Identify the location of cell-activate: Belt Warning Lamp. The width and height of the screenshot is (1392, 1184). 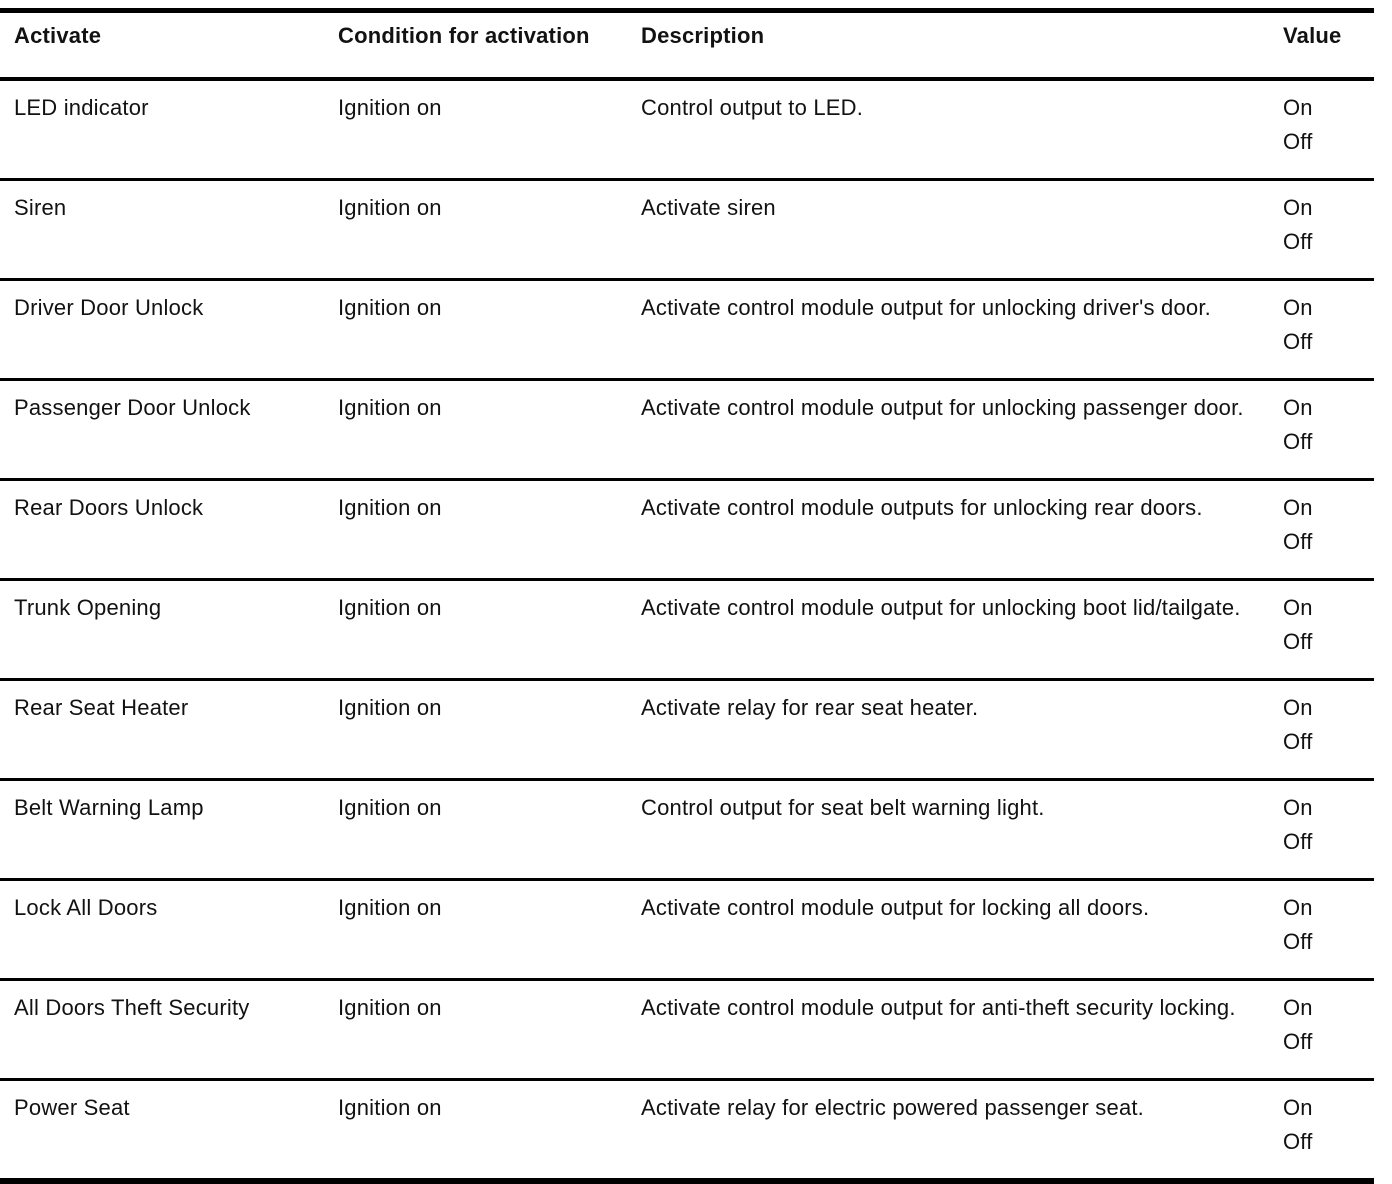
(109, 807).